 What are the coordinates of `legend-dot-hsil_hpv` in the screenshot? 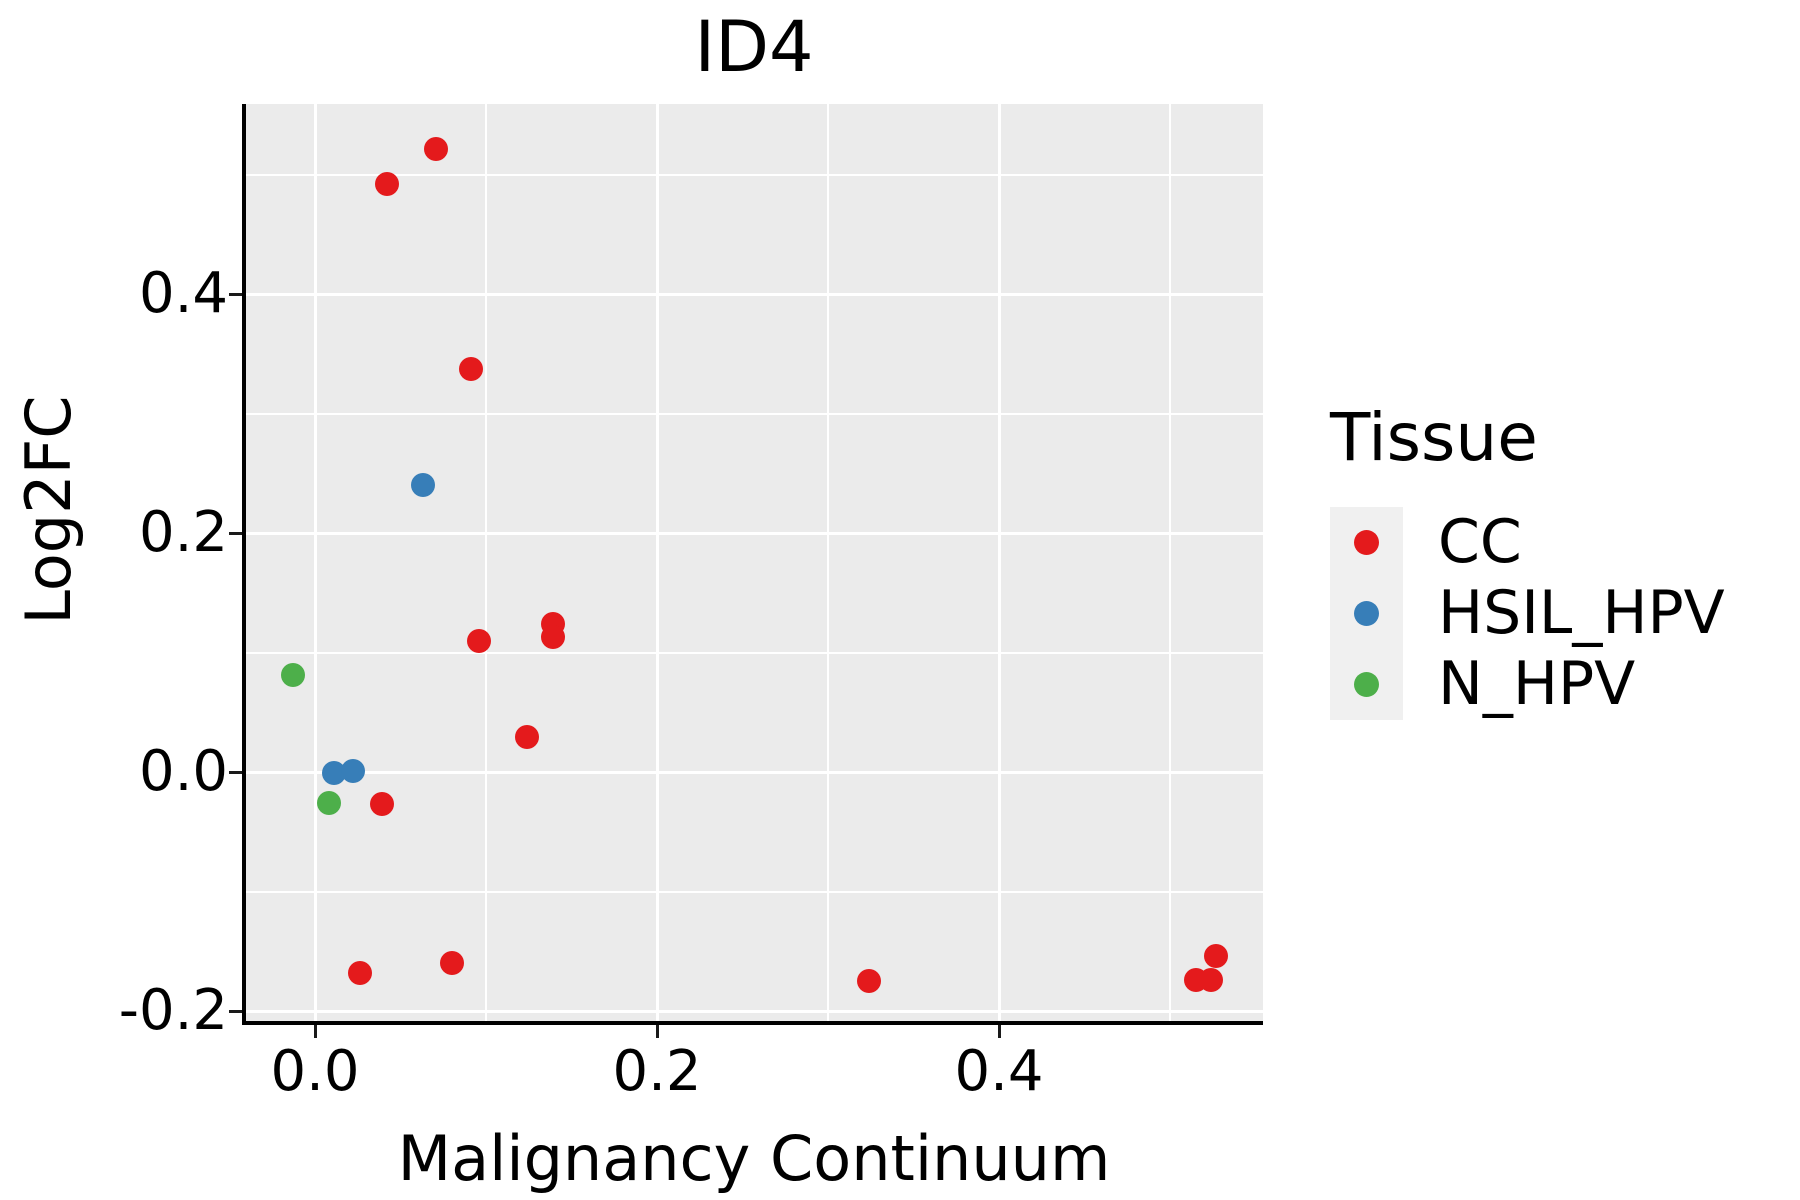 It's located at (1366, 613).